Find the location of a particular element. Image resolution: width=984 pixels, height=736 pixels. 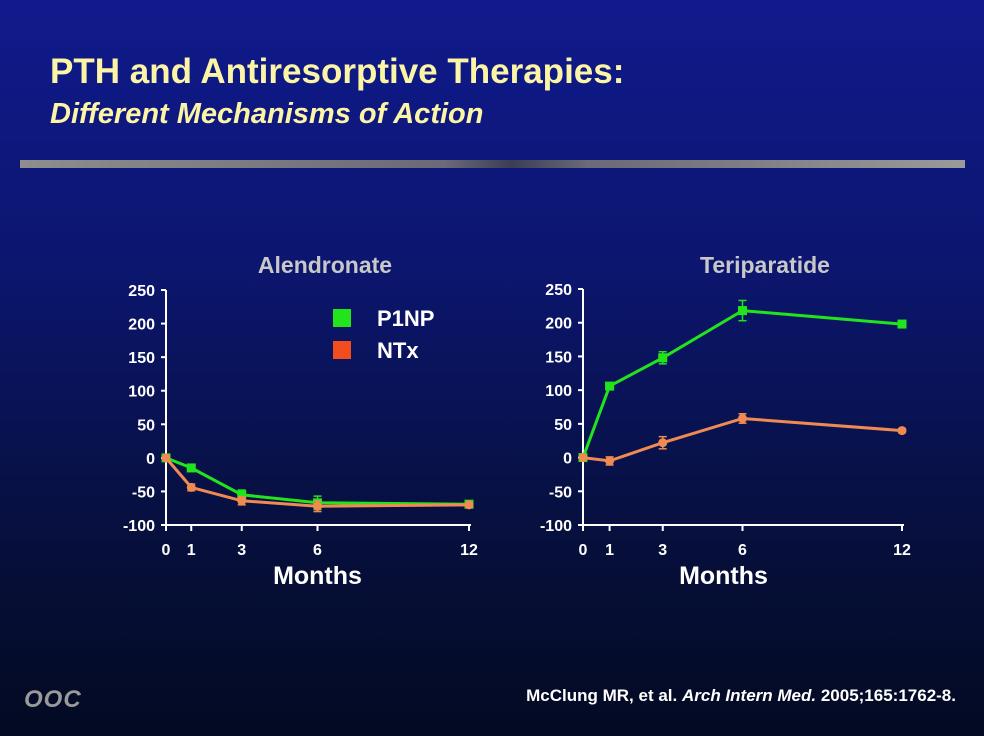

ooc-logo: OOC is located at coordinates (53, 699).